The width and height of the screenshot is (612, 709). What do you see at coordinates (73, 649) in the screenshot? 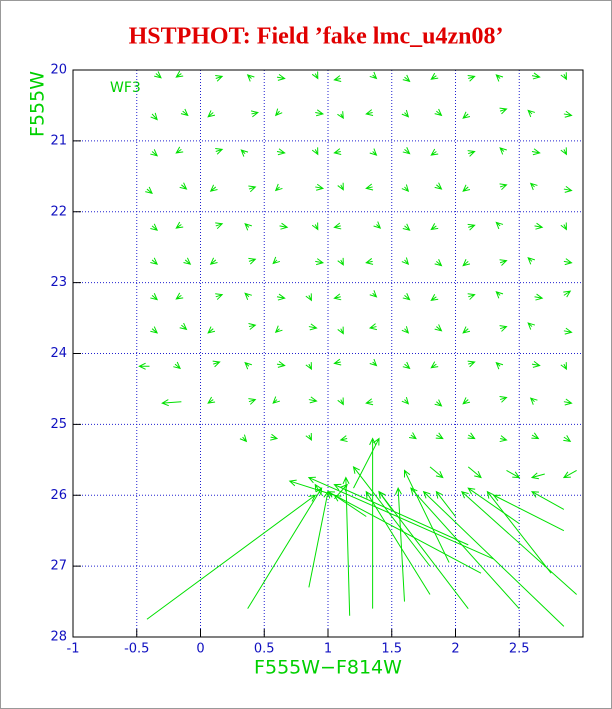
I see `x-tick-label: -1` at bounding box center [73, 649].